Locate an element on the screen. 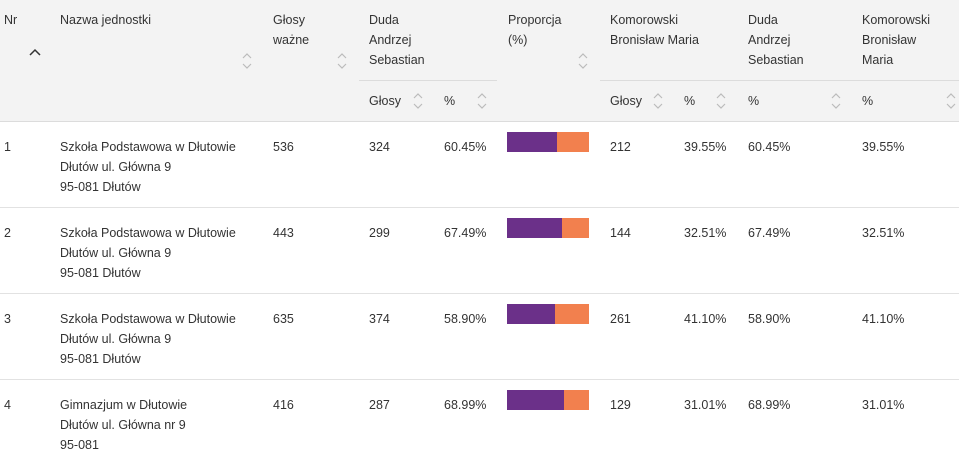 Image resolution: width=959 pixels, height=459 pixels. cell-kom-pct: 41.10% is located at coordinates (705, 319).